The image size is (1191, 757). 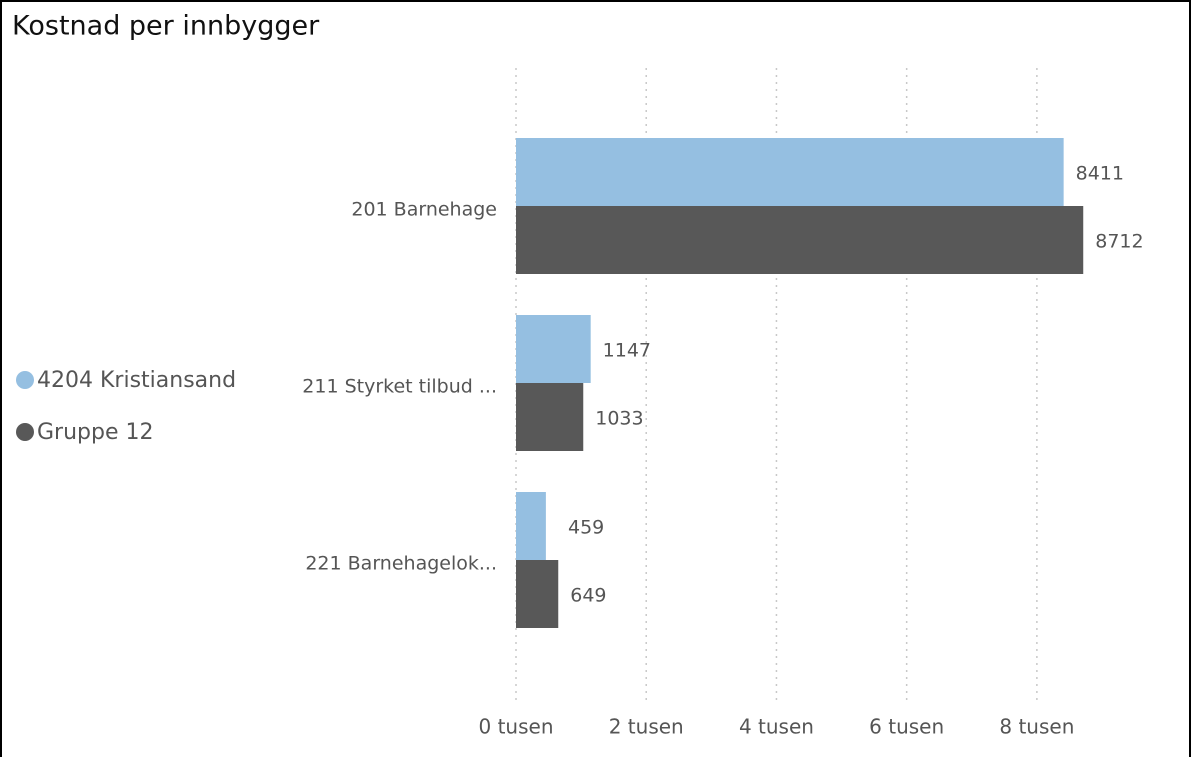 What do you see at coordinates (1036, 727) in the screenshot?
I see `x-tick-label: 8 tusen` at bounding box center [1036, 727].